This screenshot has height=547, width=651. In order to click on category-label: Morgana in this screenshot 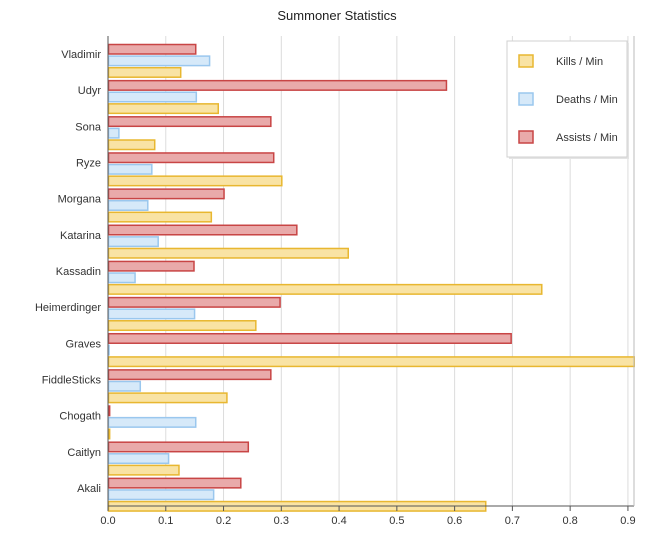, I will do `click(80, 200)`.